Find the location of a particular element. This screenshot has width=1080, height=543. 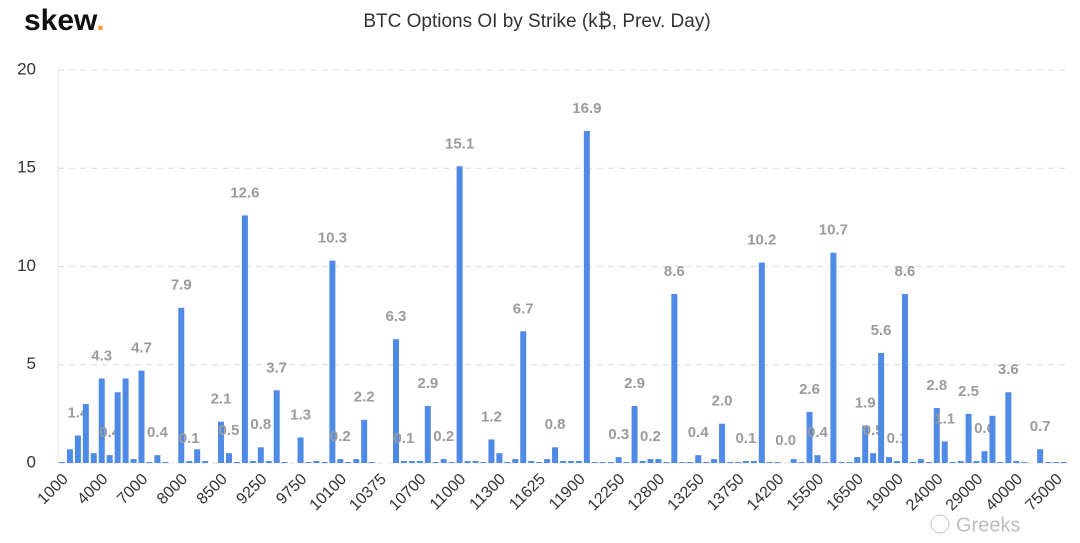

x-tick-label: 13750 is located at coordinates (726, 493).